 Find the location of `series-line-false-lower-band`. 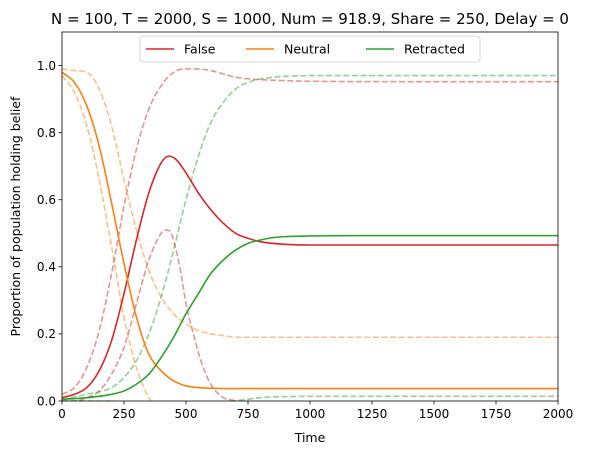

series-line-false-lower-band is located at coordinates (150, 315).